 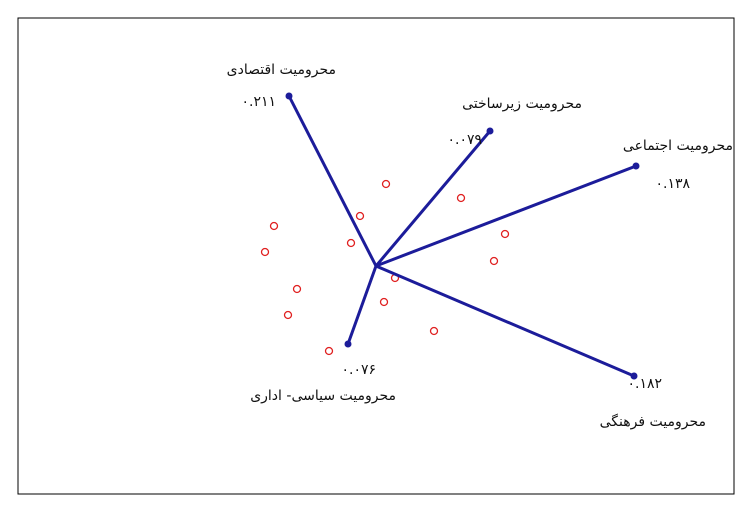 What do you see at coordinates (358, 370) in the screenshot?
I see `value-label: ۰.۰۷۶` at bounding box center [358, 370].